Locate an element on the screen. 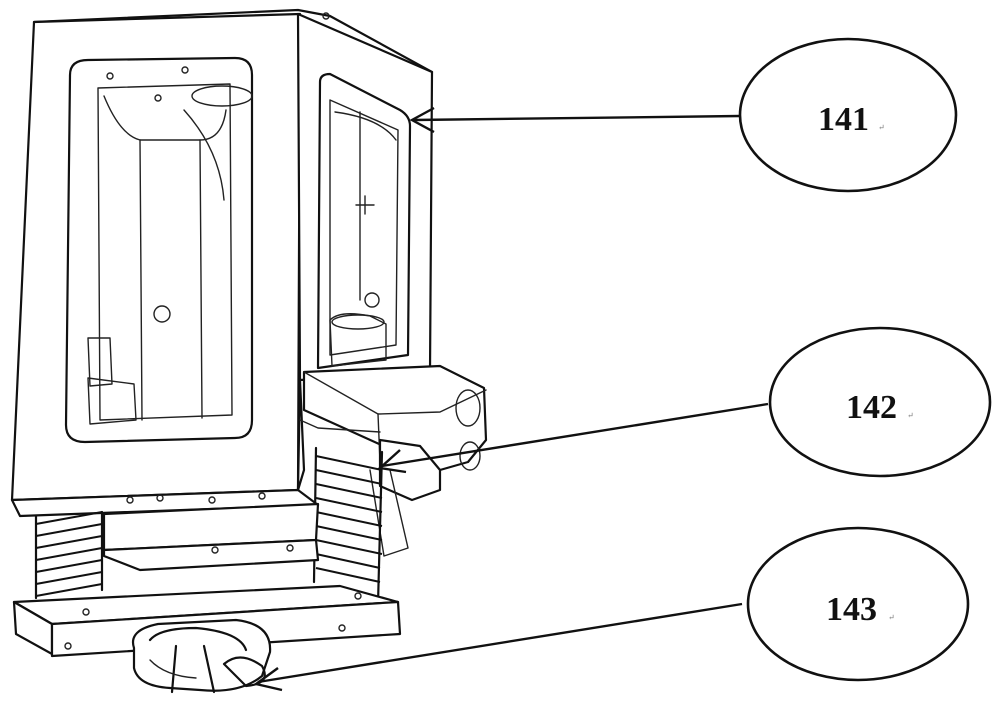 The width and height of the screenshot is (1000, 724). callout-141: 141 ↵ is located at coordinates (848, 115).